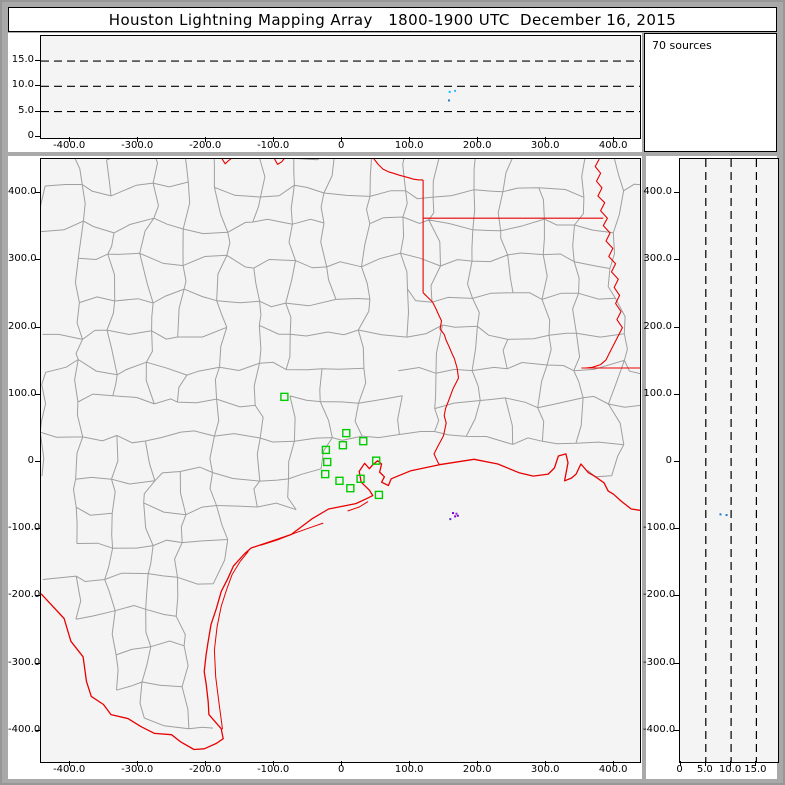  What do you see at coordinates (730, 769) in the screenshot?
I see `altitude-tick-label: 10.0` at bounding box center [730, 769].